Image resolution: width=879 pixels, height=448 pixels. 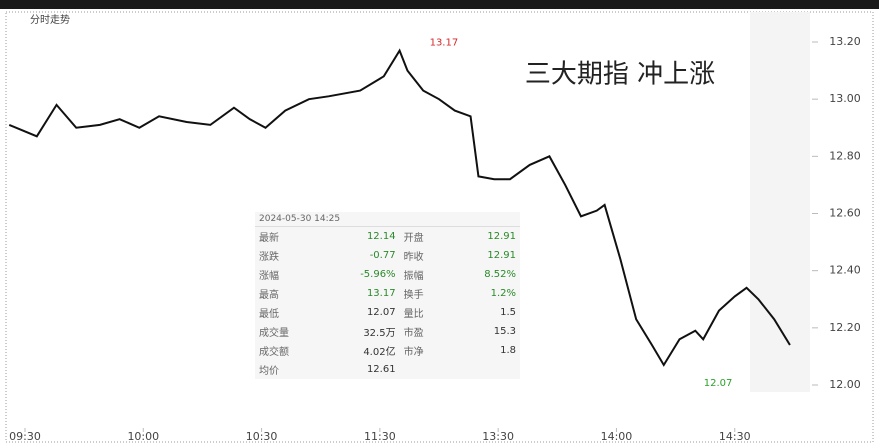 What do you see at coordinates (413, 333) in the screenshot?
I see `panel-label: 市盈` at bounding box center [413, 333].